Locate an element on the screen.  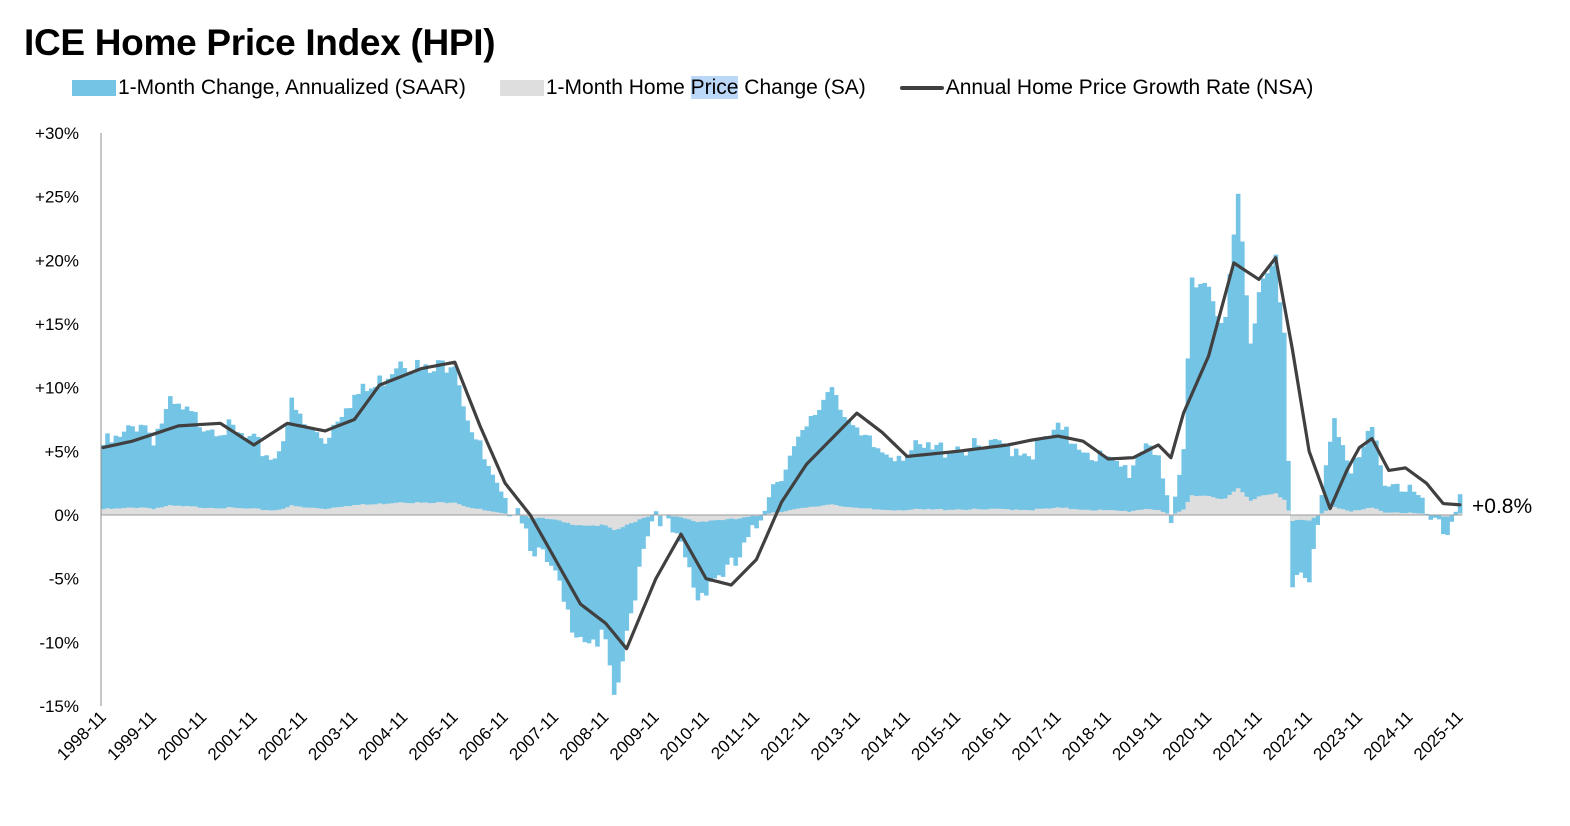
y-tick-label: +5% is located at coordinates (62, 451).